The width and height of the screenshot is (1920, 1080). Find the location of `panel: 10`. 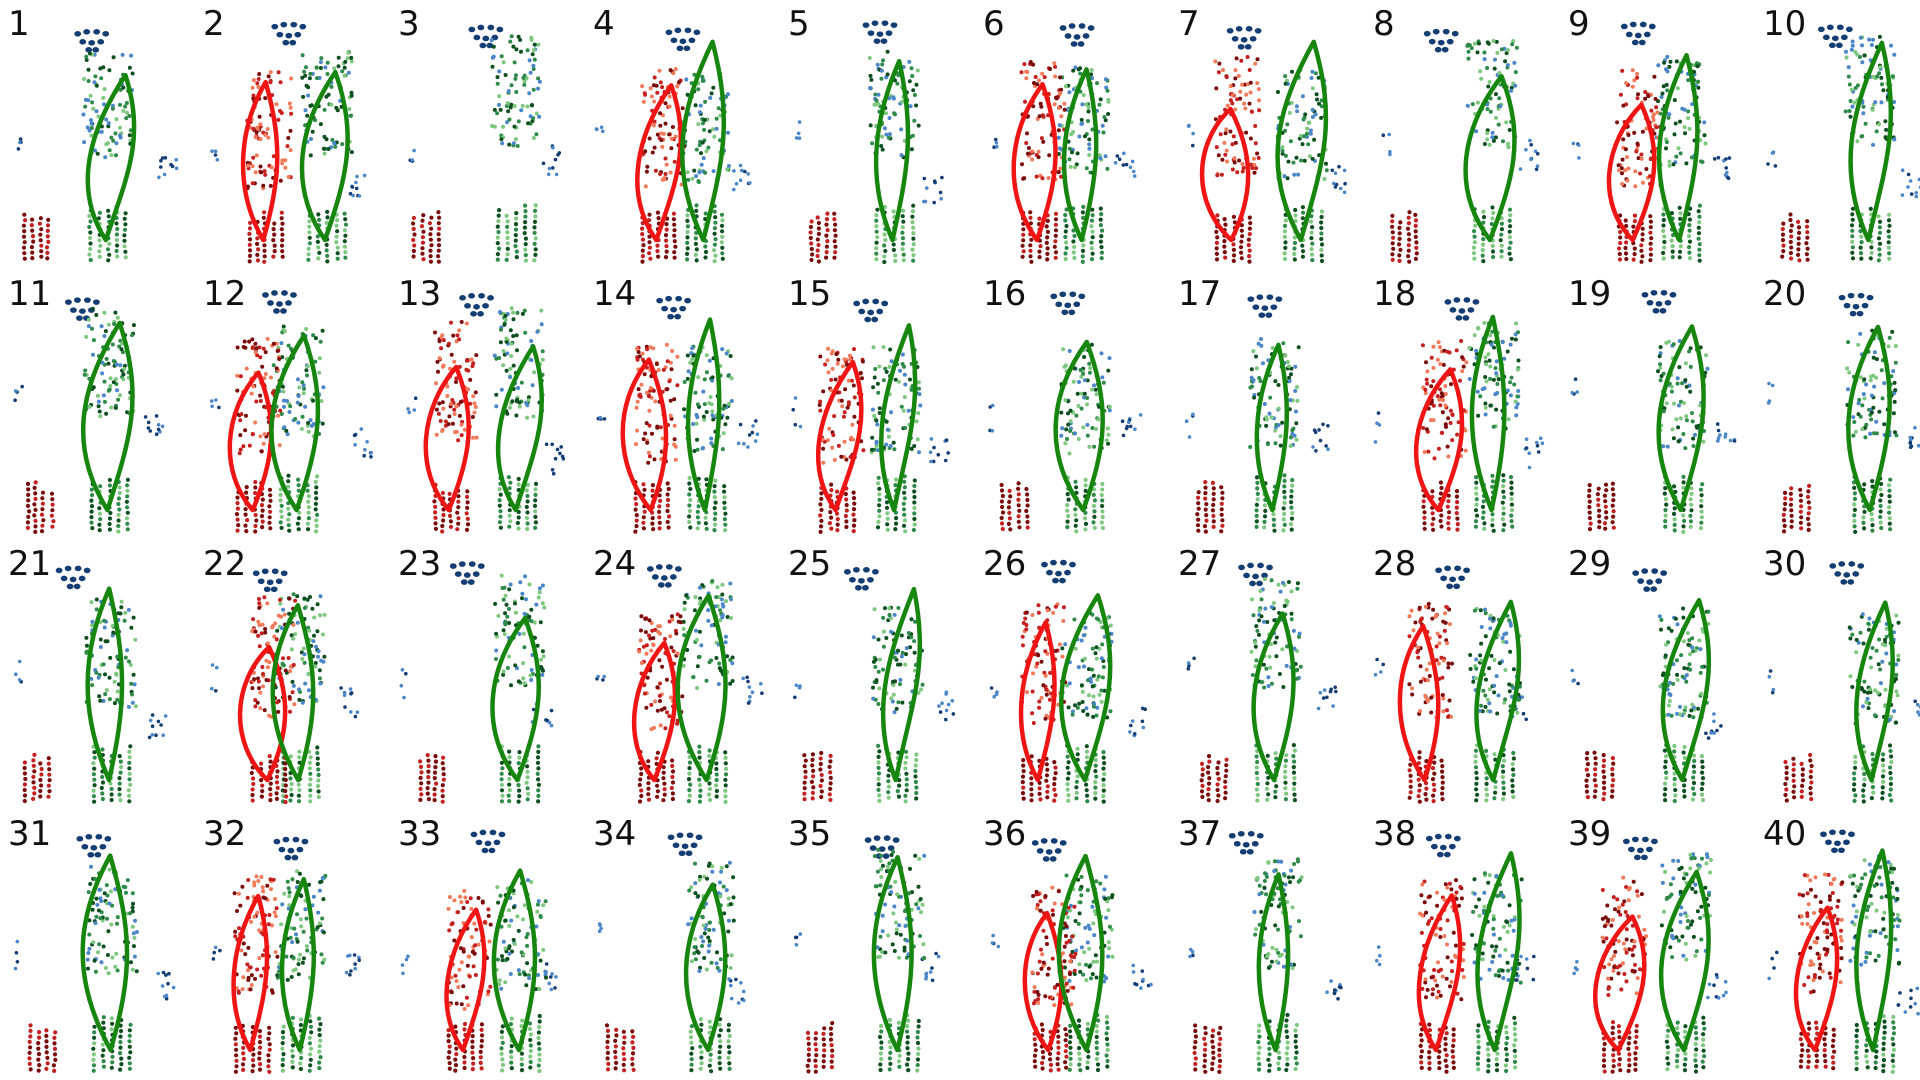

panel: 10 is located at coordinates (1837, 135).